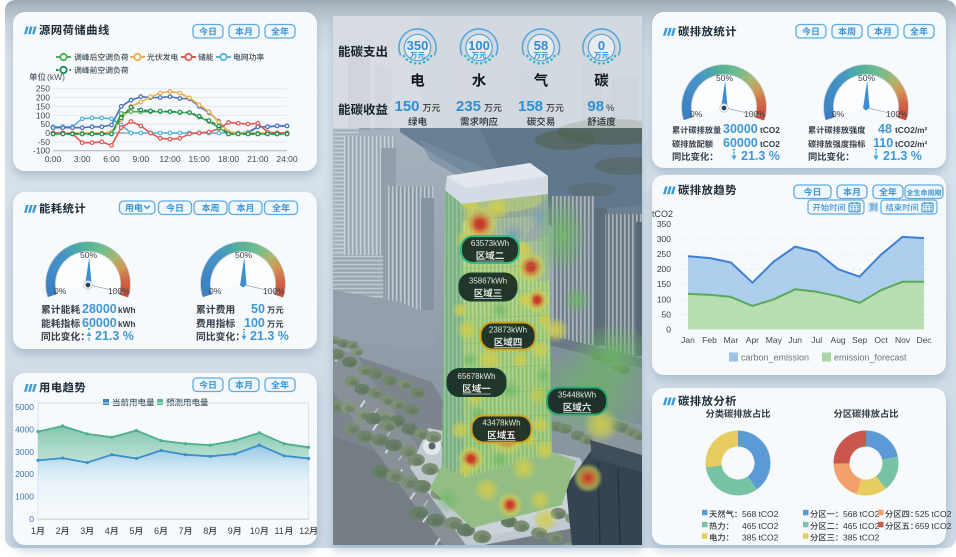  Describe the element at coordinates (468, 106) in the screenshot. I see `svg-text: 235` at that location.